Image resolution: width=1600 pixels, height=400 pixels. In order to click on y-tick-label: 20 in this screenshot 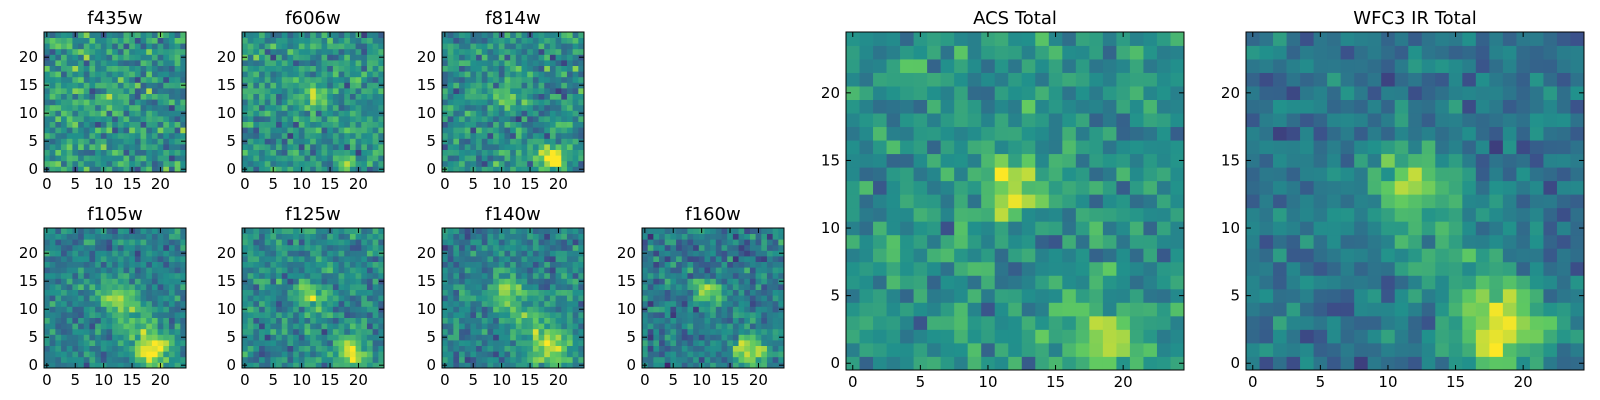, I will do `click(426, 57)`.